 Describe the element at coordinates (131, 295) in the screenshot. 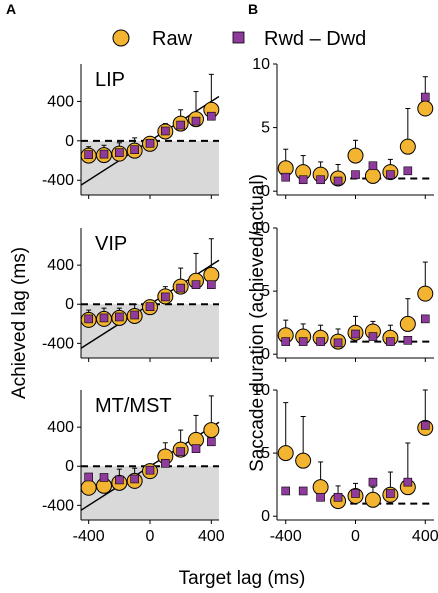

I see `panel-2: 400 0 -400 VIP` at that location.